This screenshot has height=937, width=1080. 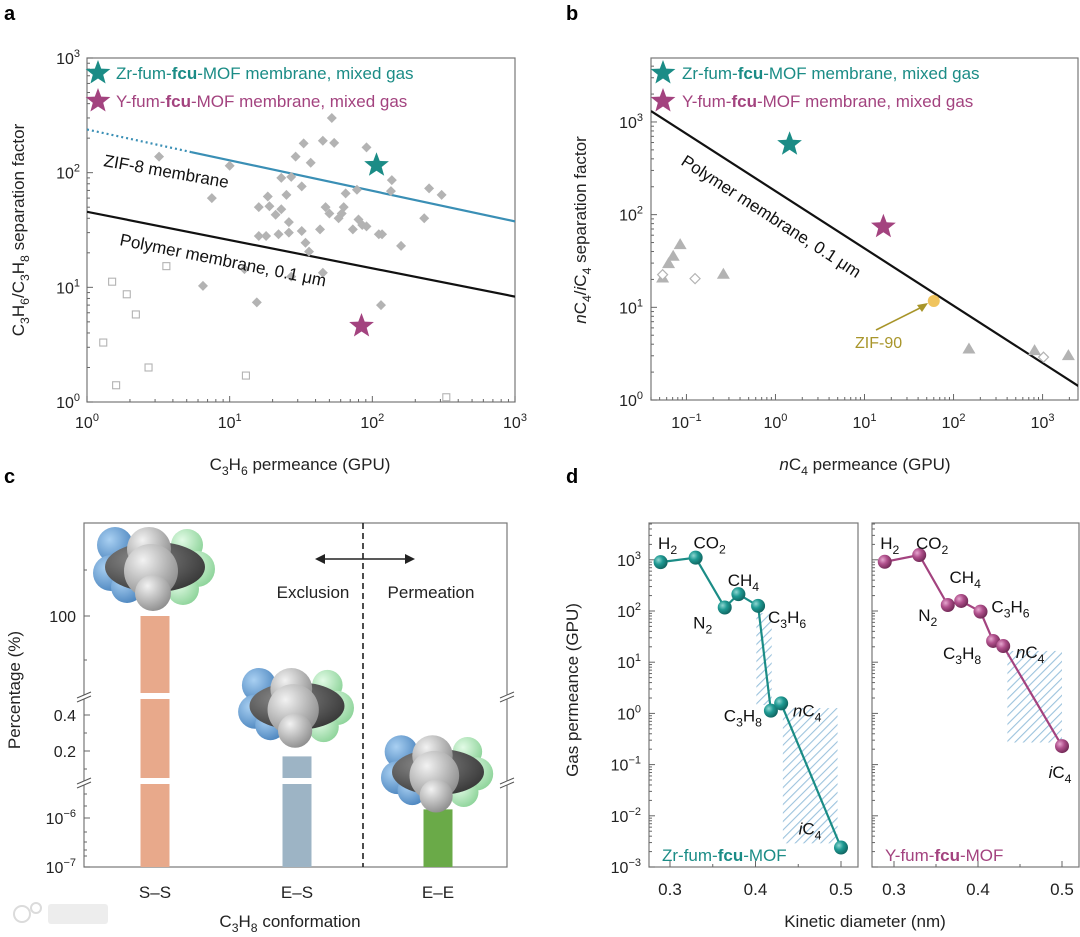 What do you see at coordinates (771, 216) in the screenshot?
I see `polymer-line-label: Polymer membrane, 0.1 μm` at bounding box center [771, 216].